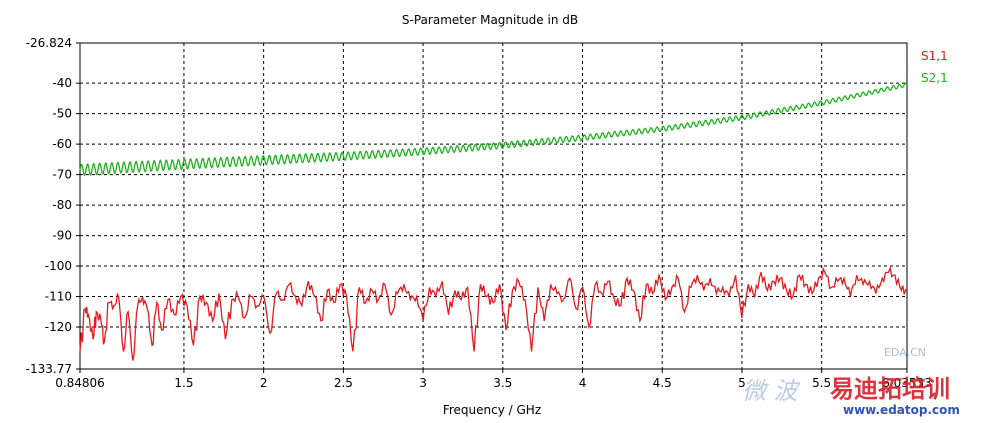 Image resolution: width=982 pixels, height=423 pixels. What do you see at coordinates (742, 383) in the screenshot?
I see `x-tick-label: 5` at bounding box center [742, 383].